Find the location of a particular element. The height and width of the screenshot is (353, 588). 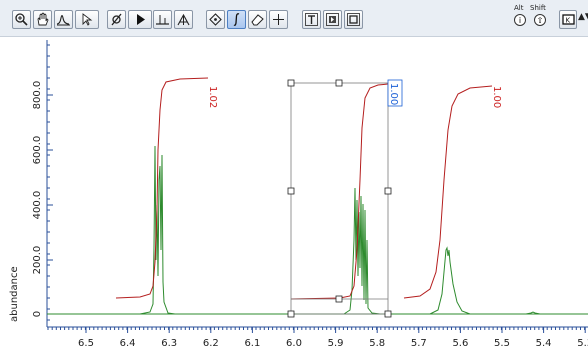

y-axis-ticks: 0 200.0 400.0 600.0 800.0 is located at coordinates (42, 182).